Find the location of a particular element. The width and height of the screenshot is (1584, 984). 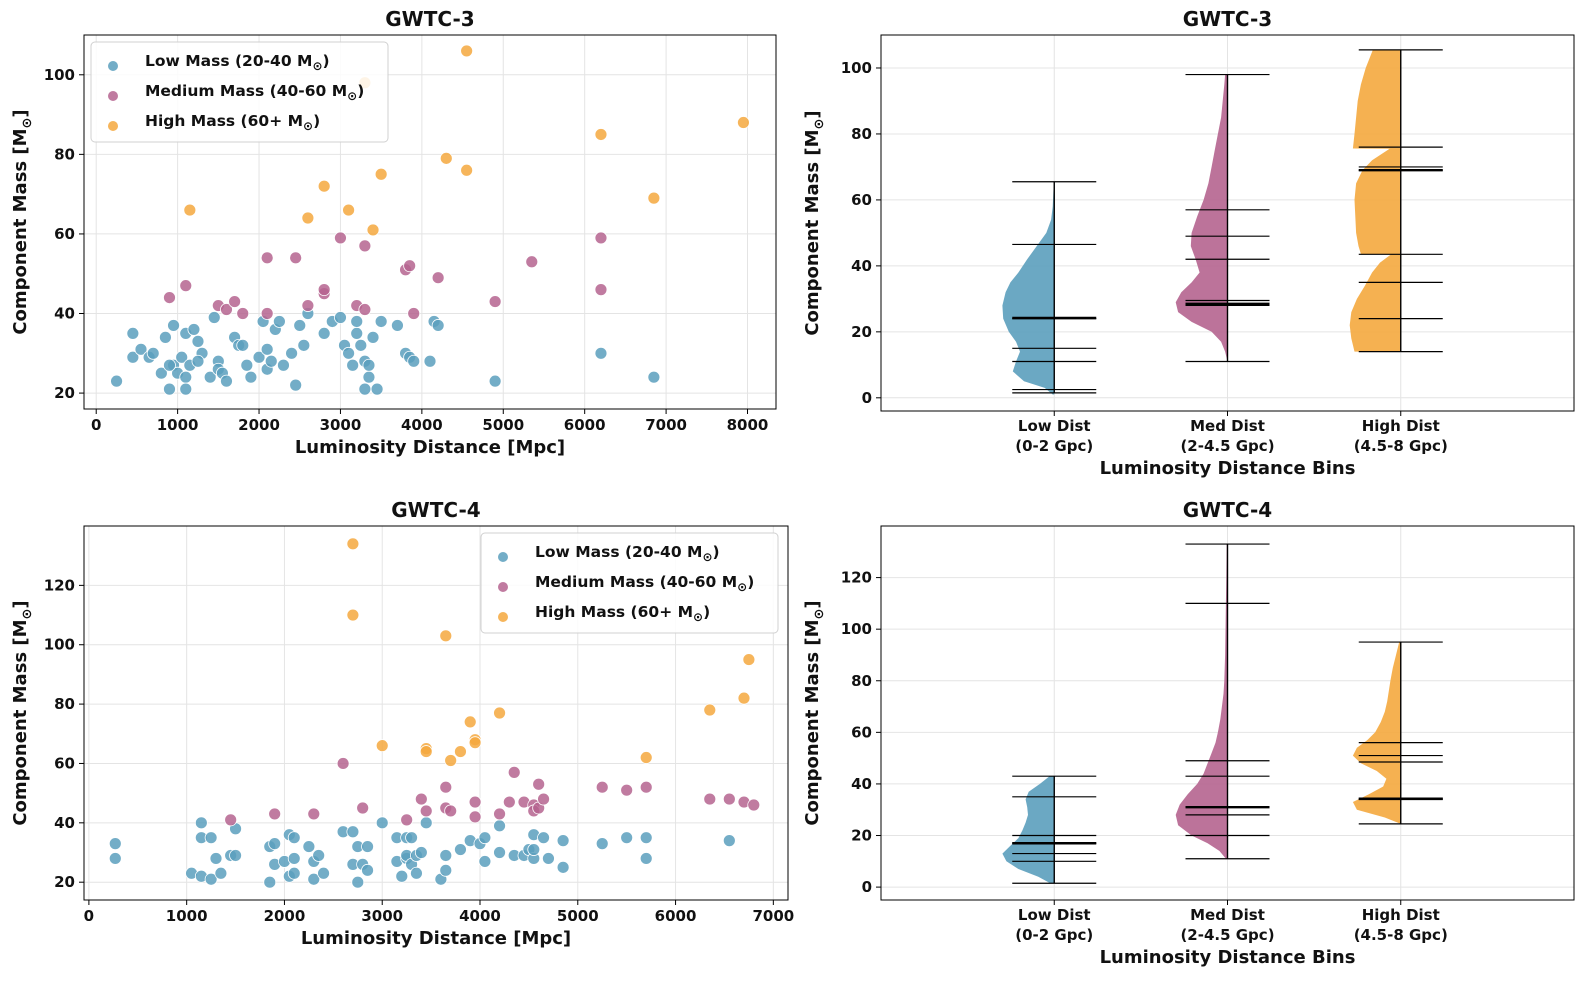

violin-body-medium is located at coordinates (1201, 218).